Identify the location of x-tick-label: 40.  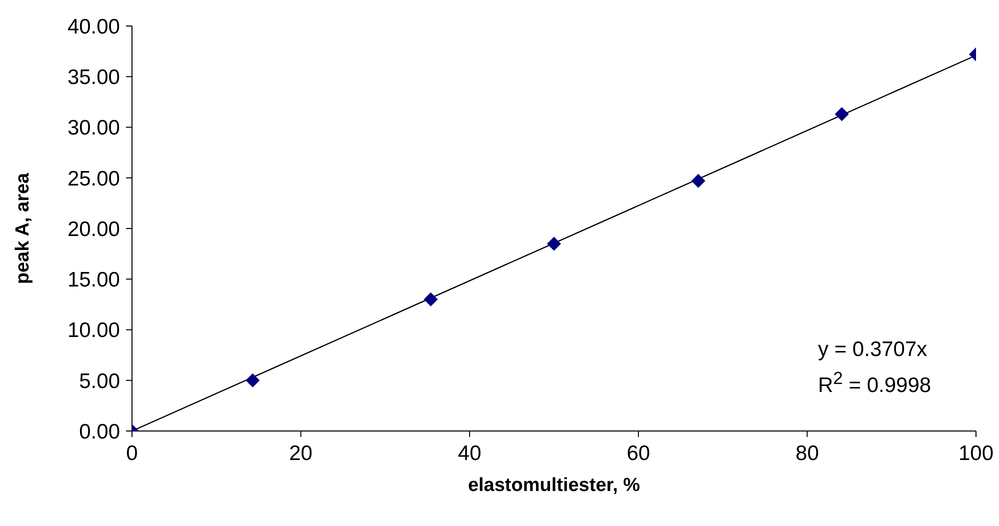
(470, 453).